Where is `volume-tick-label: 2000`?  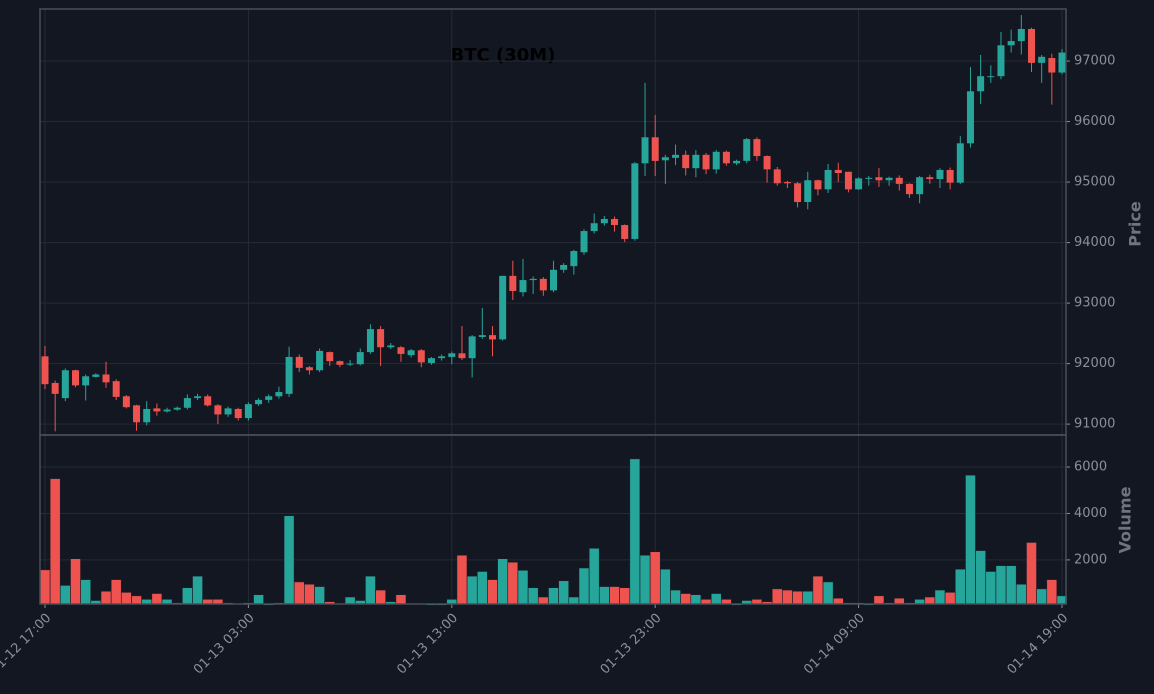 volume-tick-label: 2000 is located at coordinates (1090, 559).